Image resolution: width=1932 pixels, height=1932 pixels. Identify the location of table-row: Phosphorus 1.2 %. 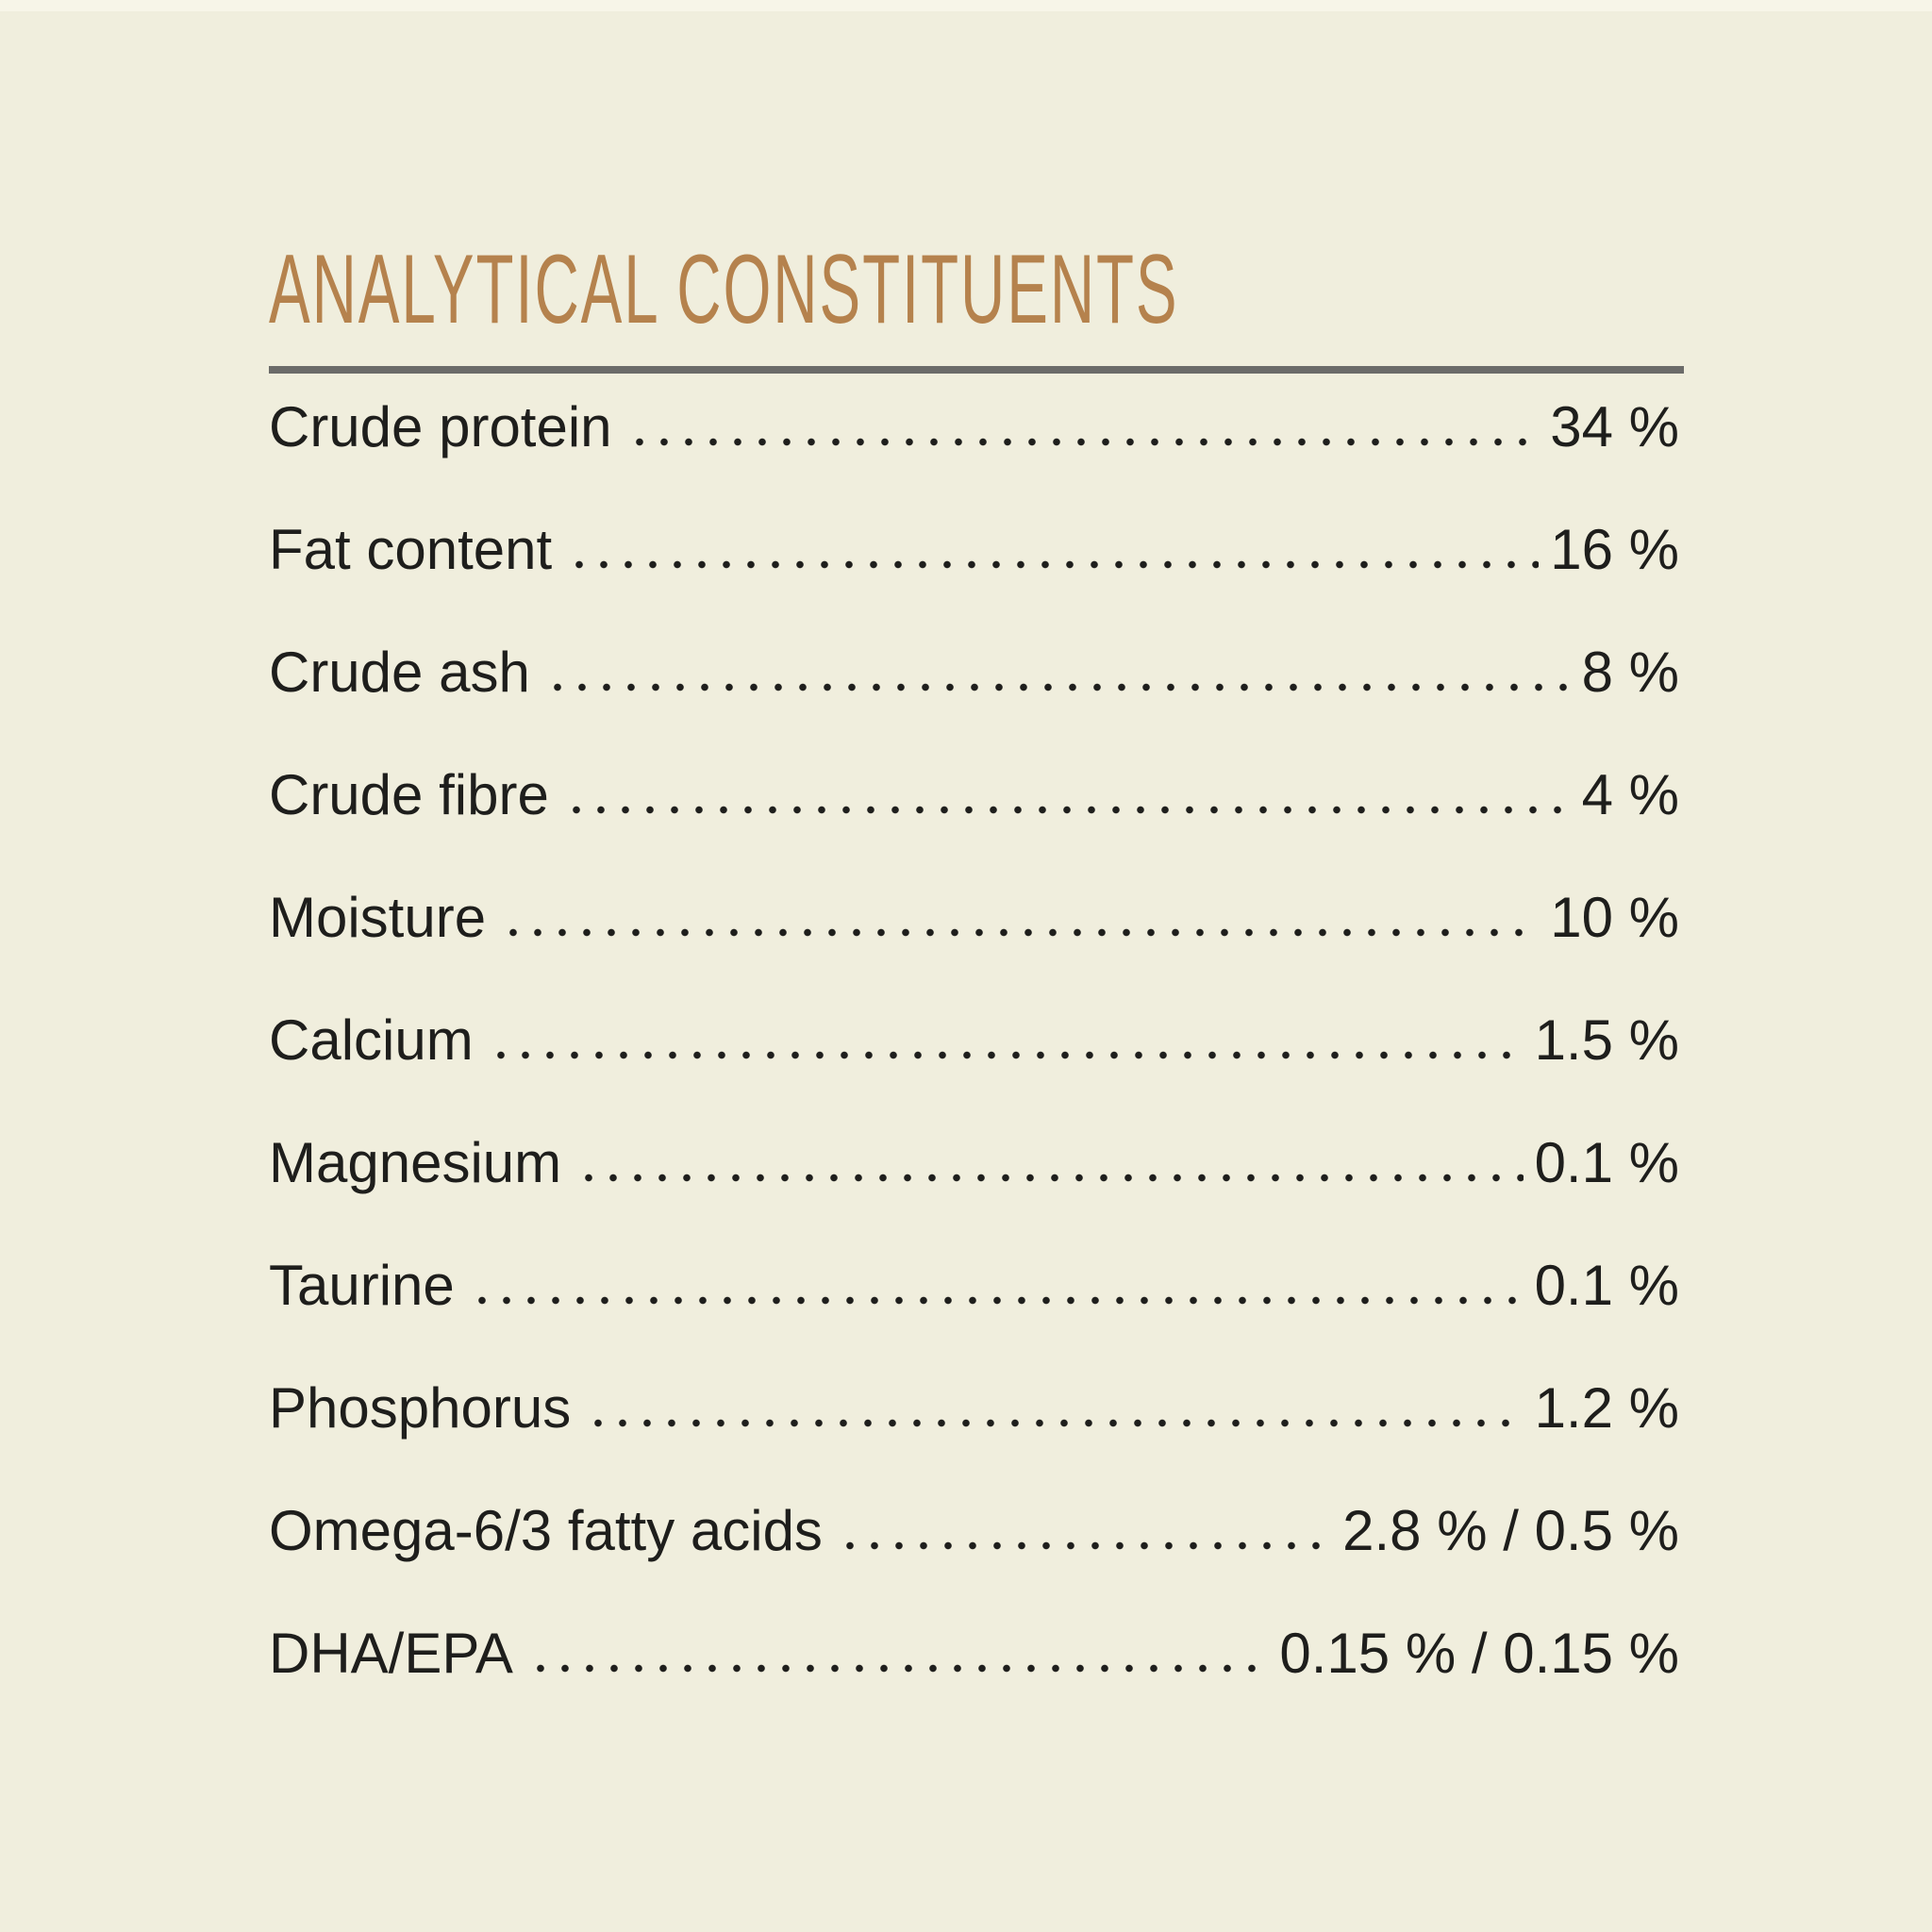
(974, 1408).